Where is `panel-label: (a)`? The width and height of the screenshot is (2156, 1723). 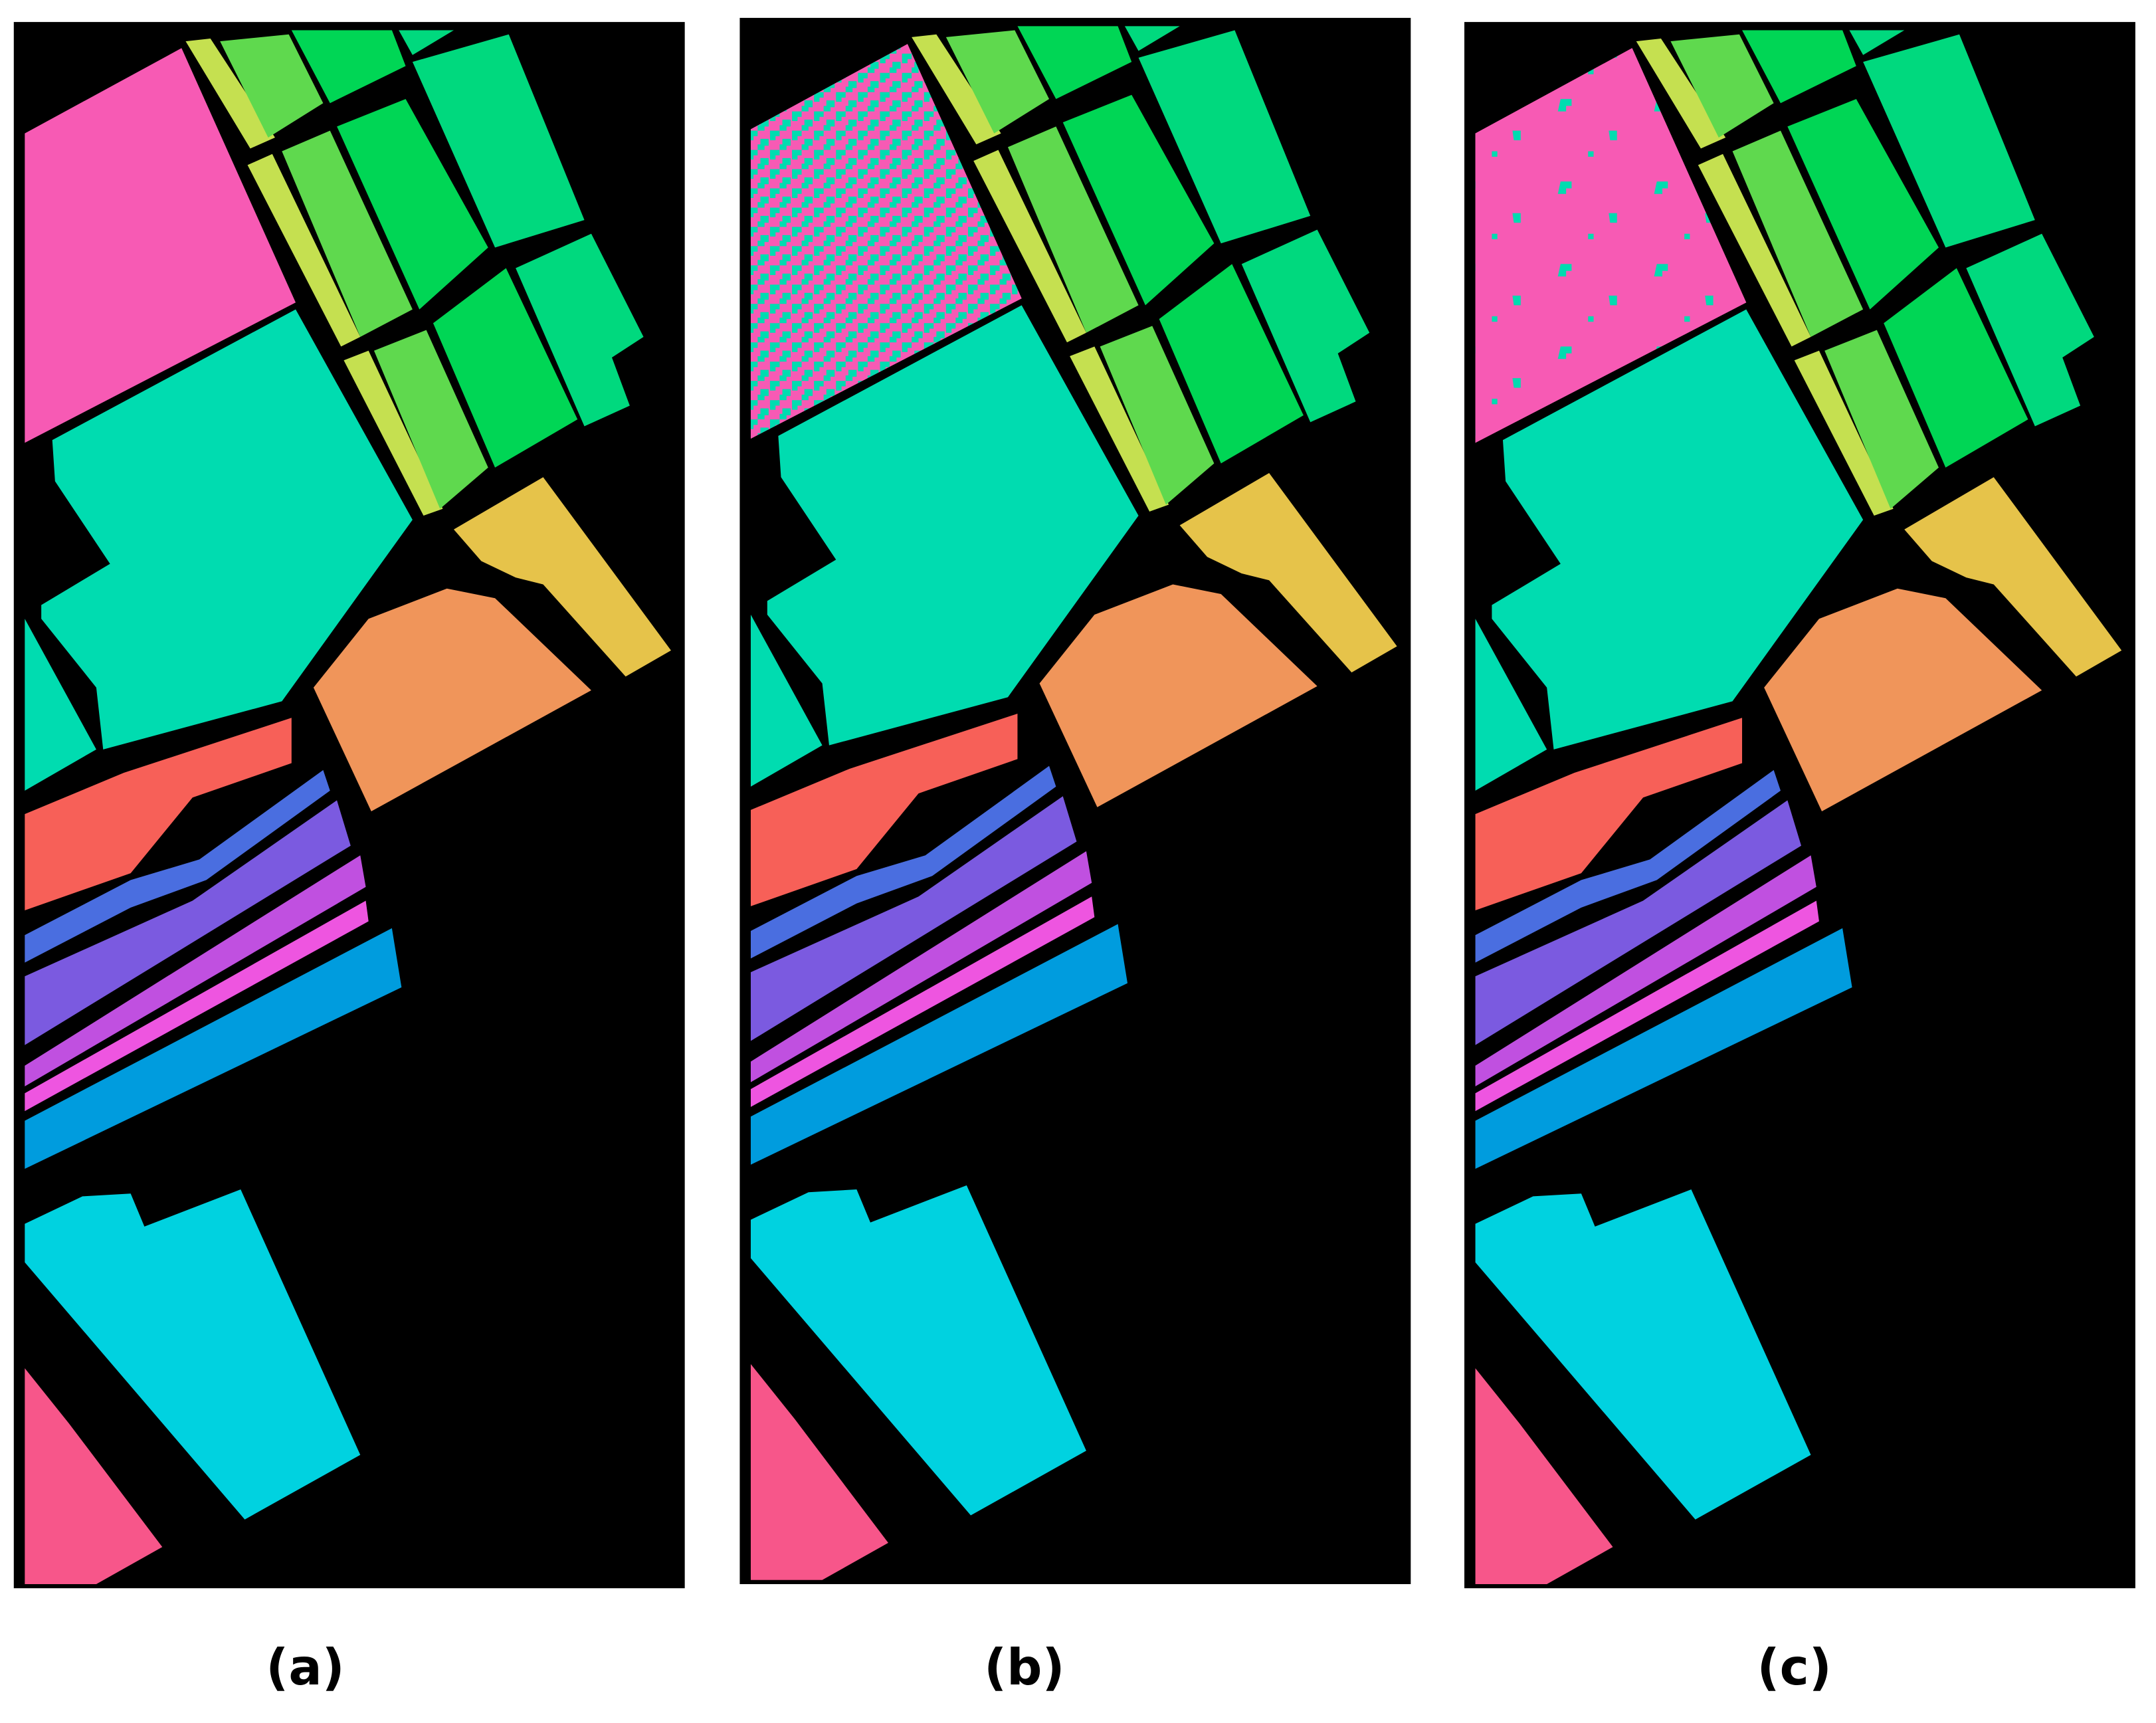
panel-label: (a) is located at coordinates (305, 1667).